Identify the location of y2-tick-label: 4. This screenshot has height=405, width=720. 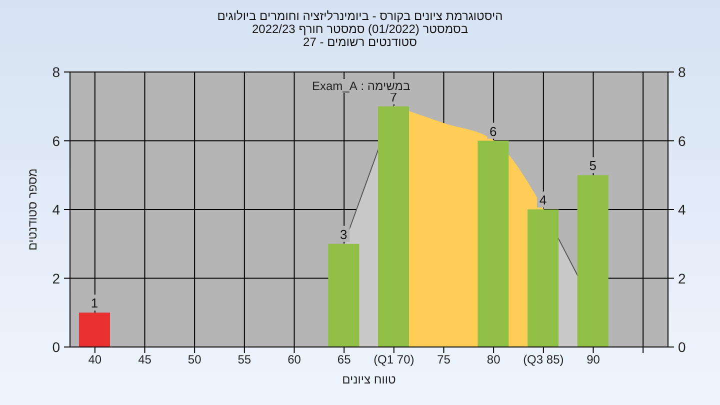
(682, 210).